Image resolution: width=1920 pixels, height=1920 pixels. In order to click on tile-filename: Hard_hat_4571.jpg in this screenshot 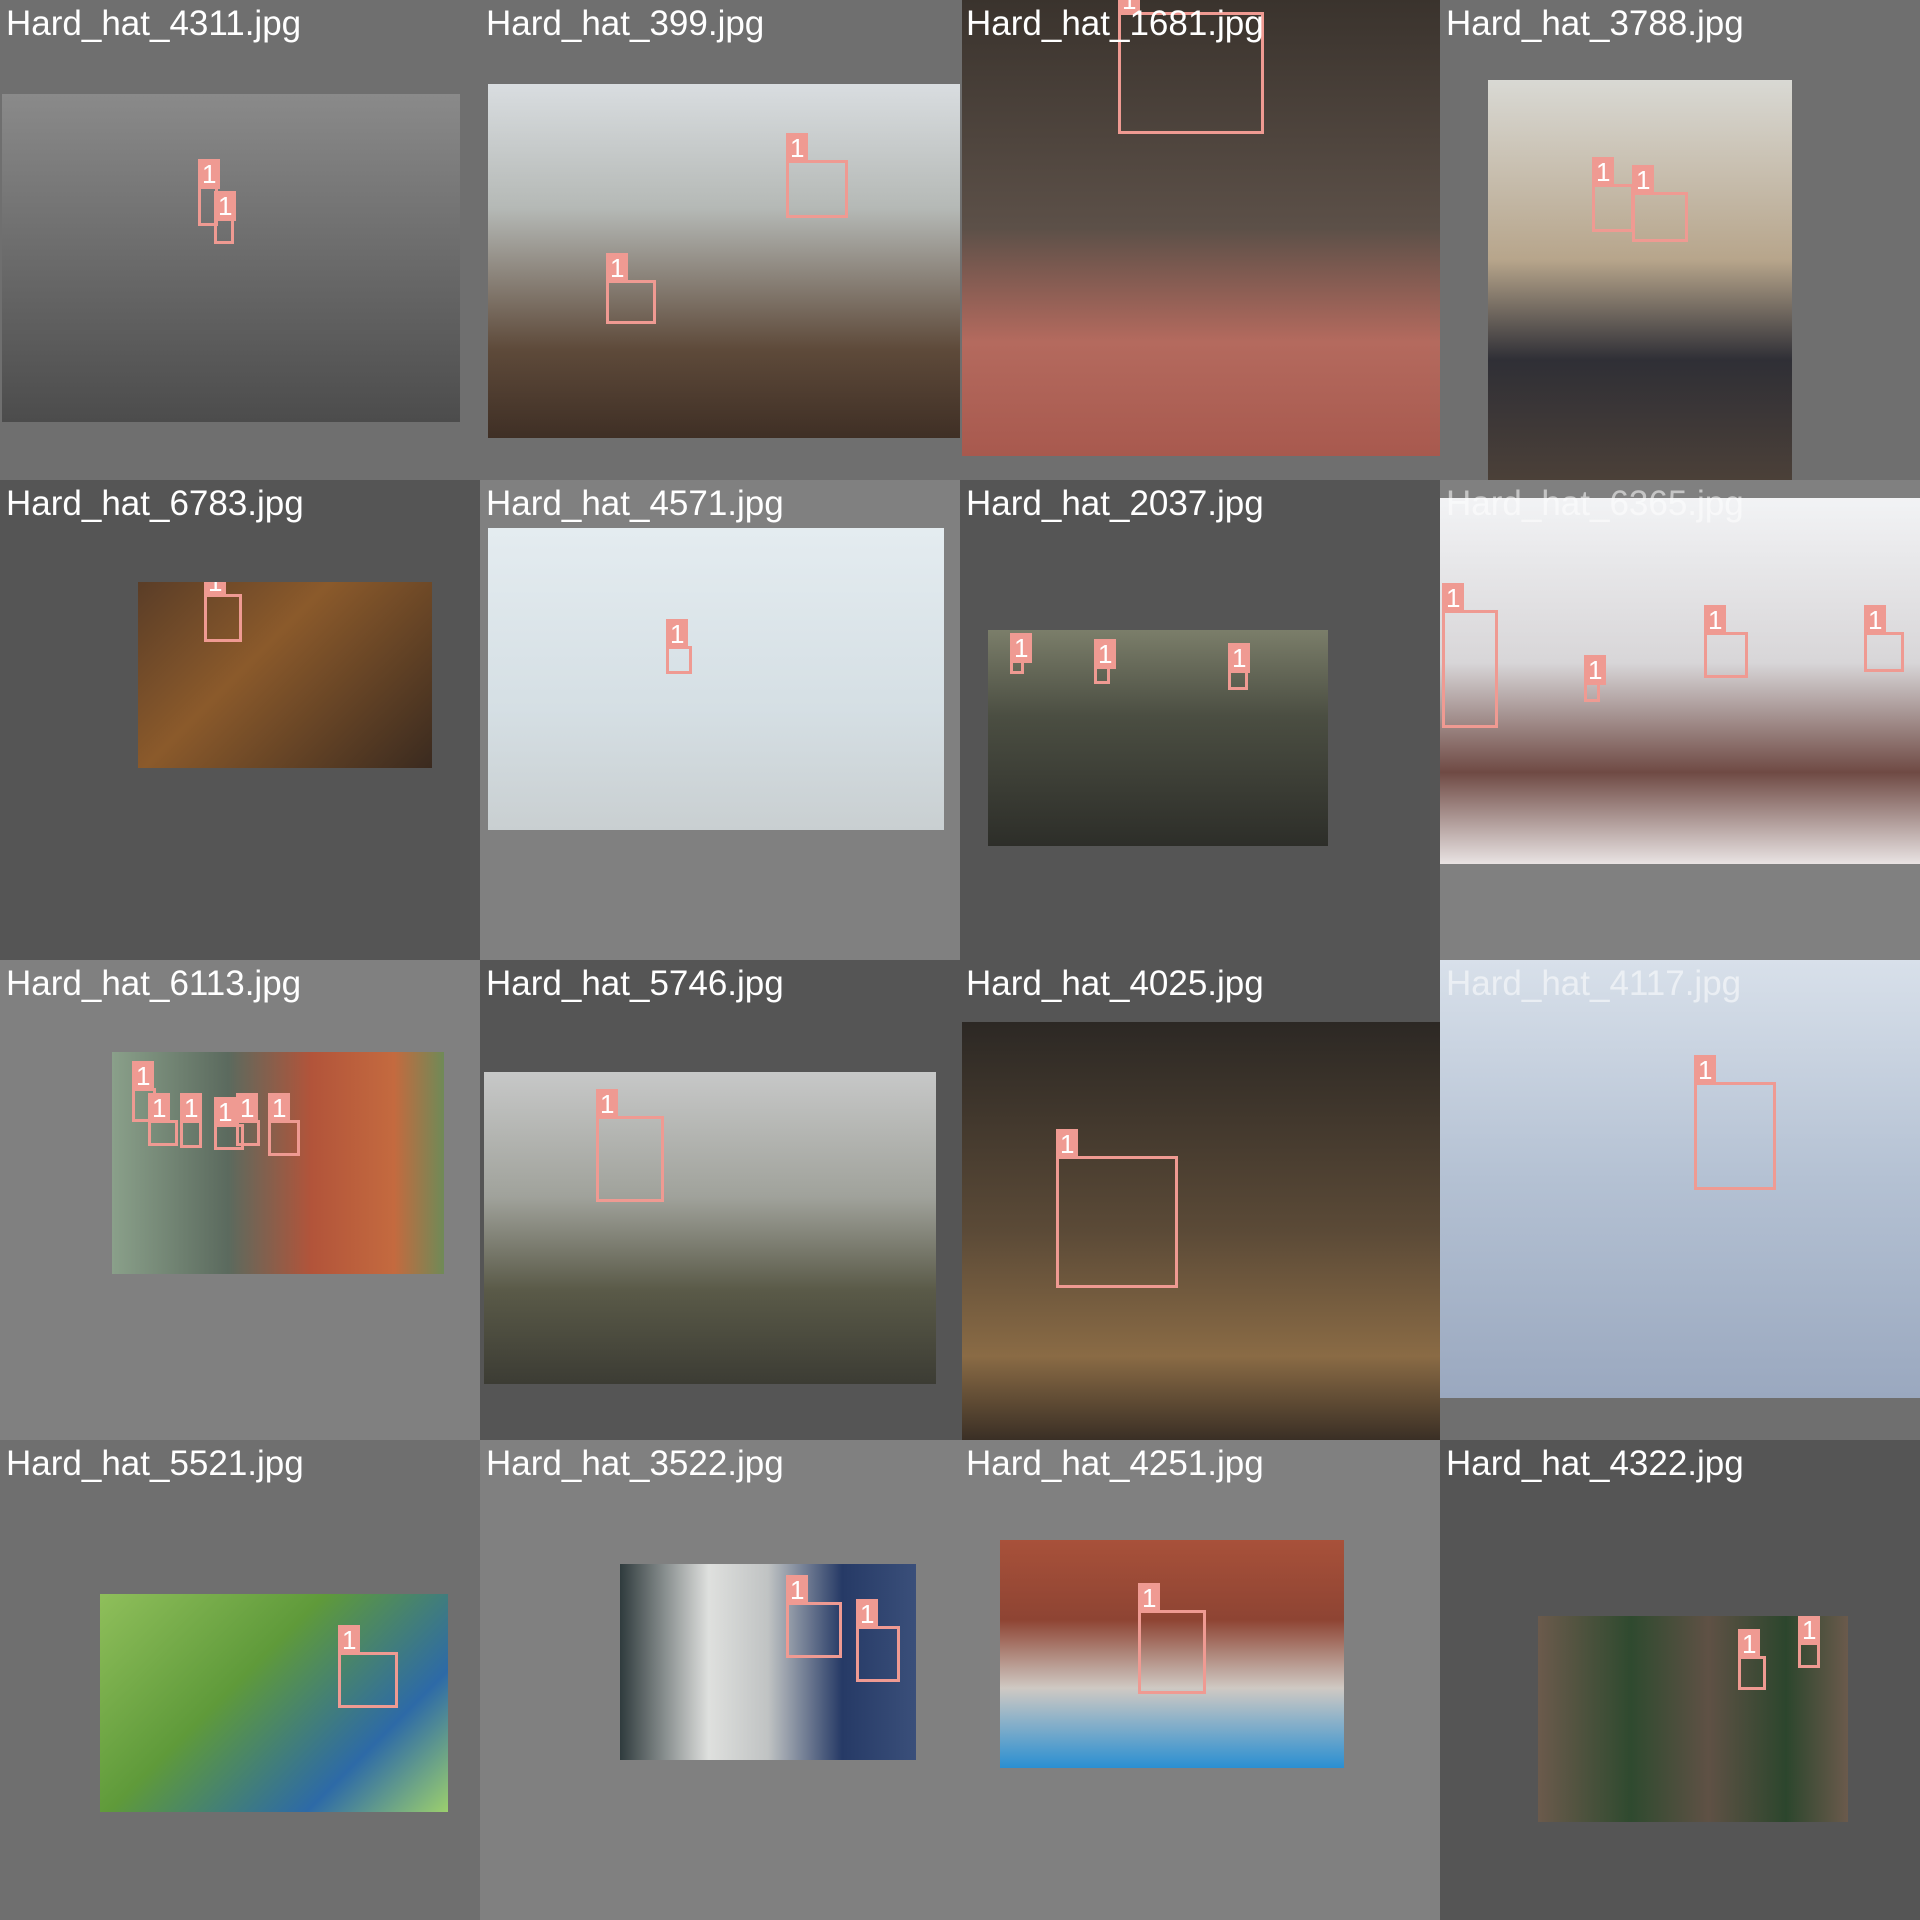, I will do `click(635, 503)`.